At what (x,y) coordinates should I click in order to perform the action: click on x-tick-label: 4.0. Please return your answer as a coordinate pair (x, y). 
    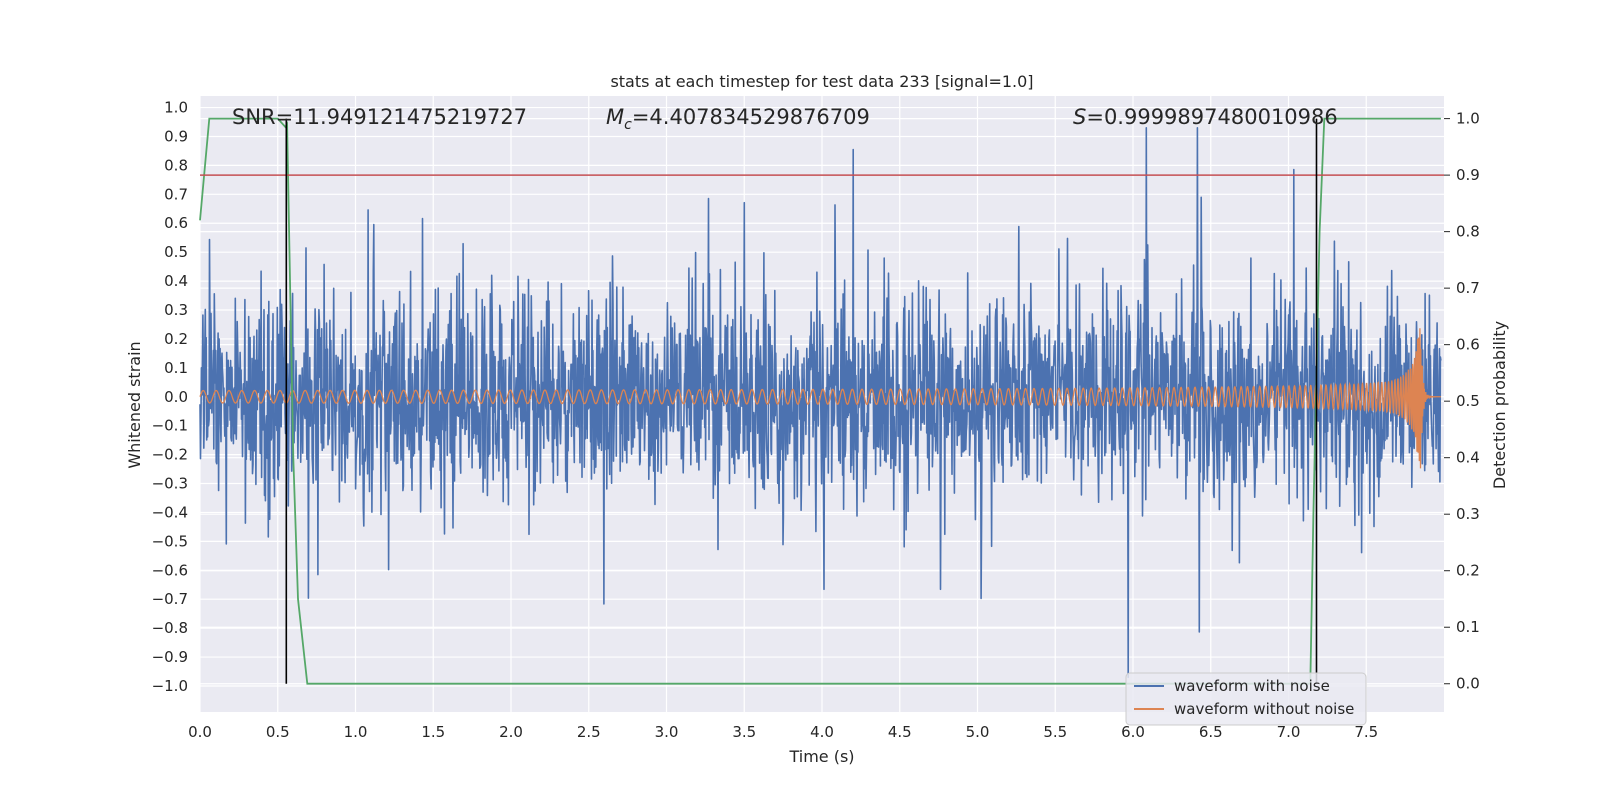
    Looking at the image, I should click on (822, 732).